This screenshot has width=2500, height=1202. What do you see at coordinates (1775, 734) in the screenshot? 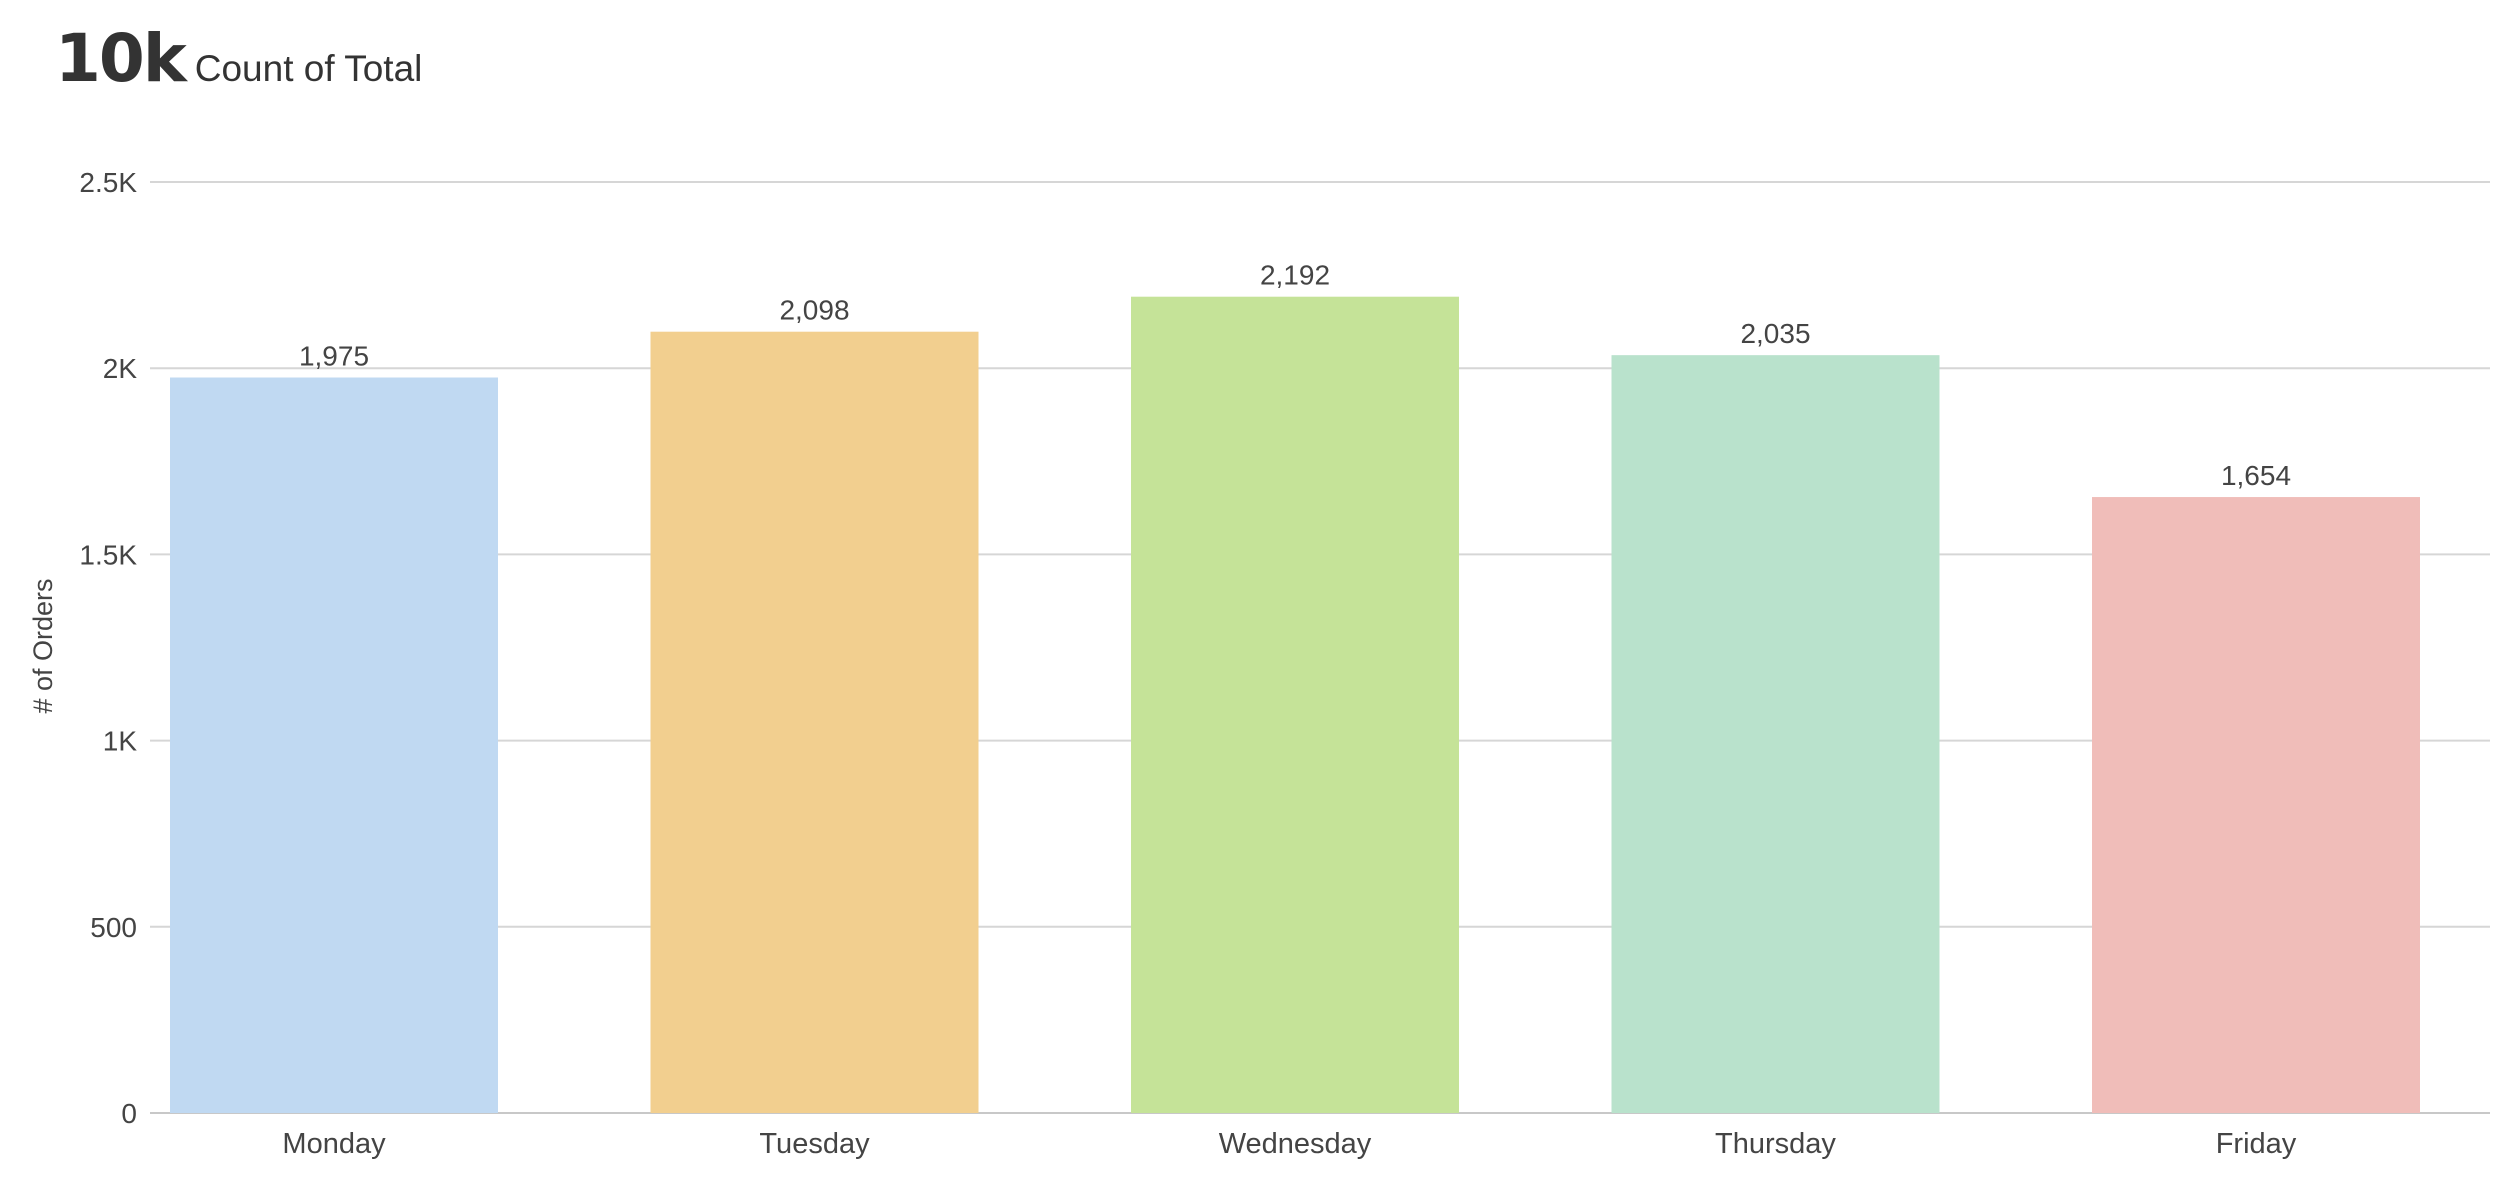
I see `bar-thursday` at bounding box center [1775, 734].